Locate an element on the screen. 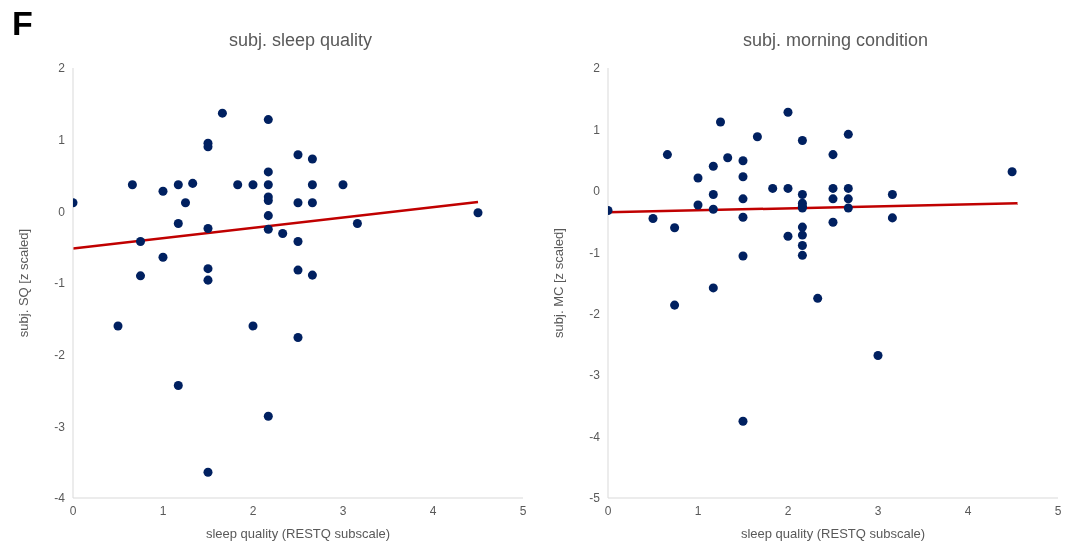 The width and height of the screenshot is (1073, 548). text: F is located at coordinates (22, 23).